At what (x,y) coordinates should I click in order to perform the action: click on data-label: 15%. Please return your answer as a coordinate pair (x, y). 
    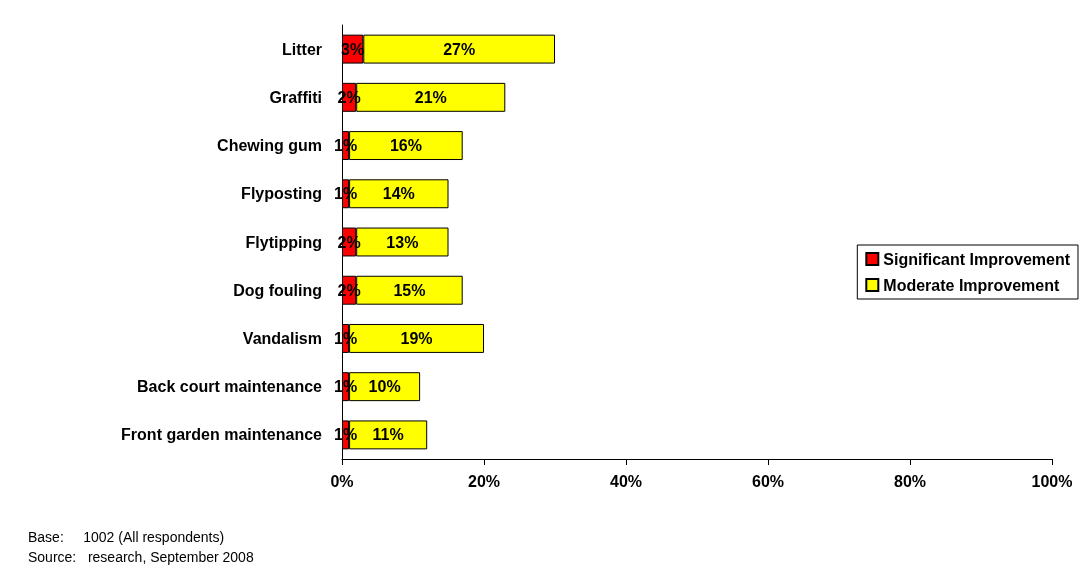
    Looking at the image, I should click on (409, 290).